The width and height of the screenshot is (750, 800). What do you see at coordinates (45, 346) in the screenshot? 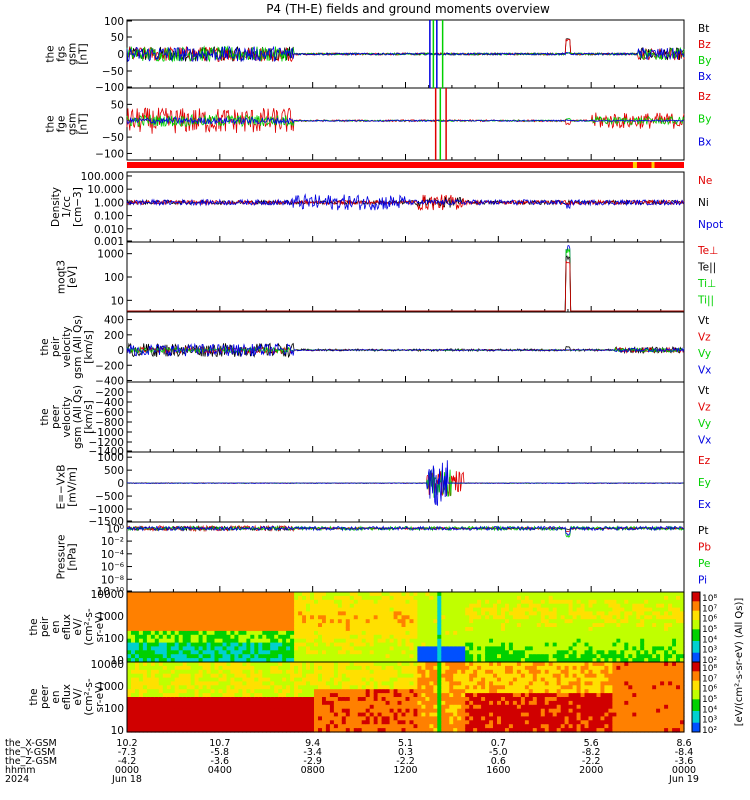
I see `y-axis-label-line: the` at bounding box center [45, 346].